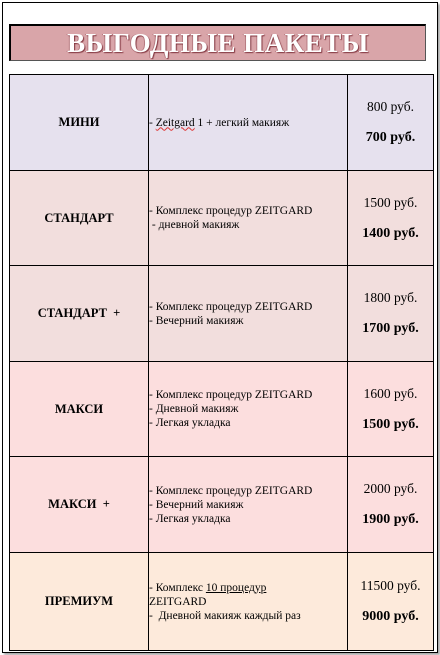  What do you see at coordinates (390, 137) in the screenshot?
I see `new-price: 700 руб.` at bounding box center [390, 137].